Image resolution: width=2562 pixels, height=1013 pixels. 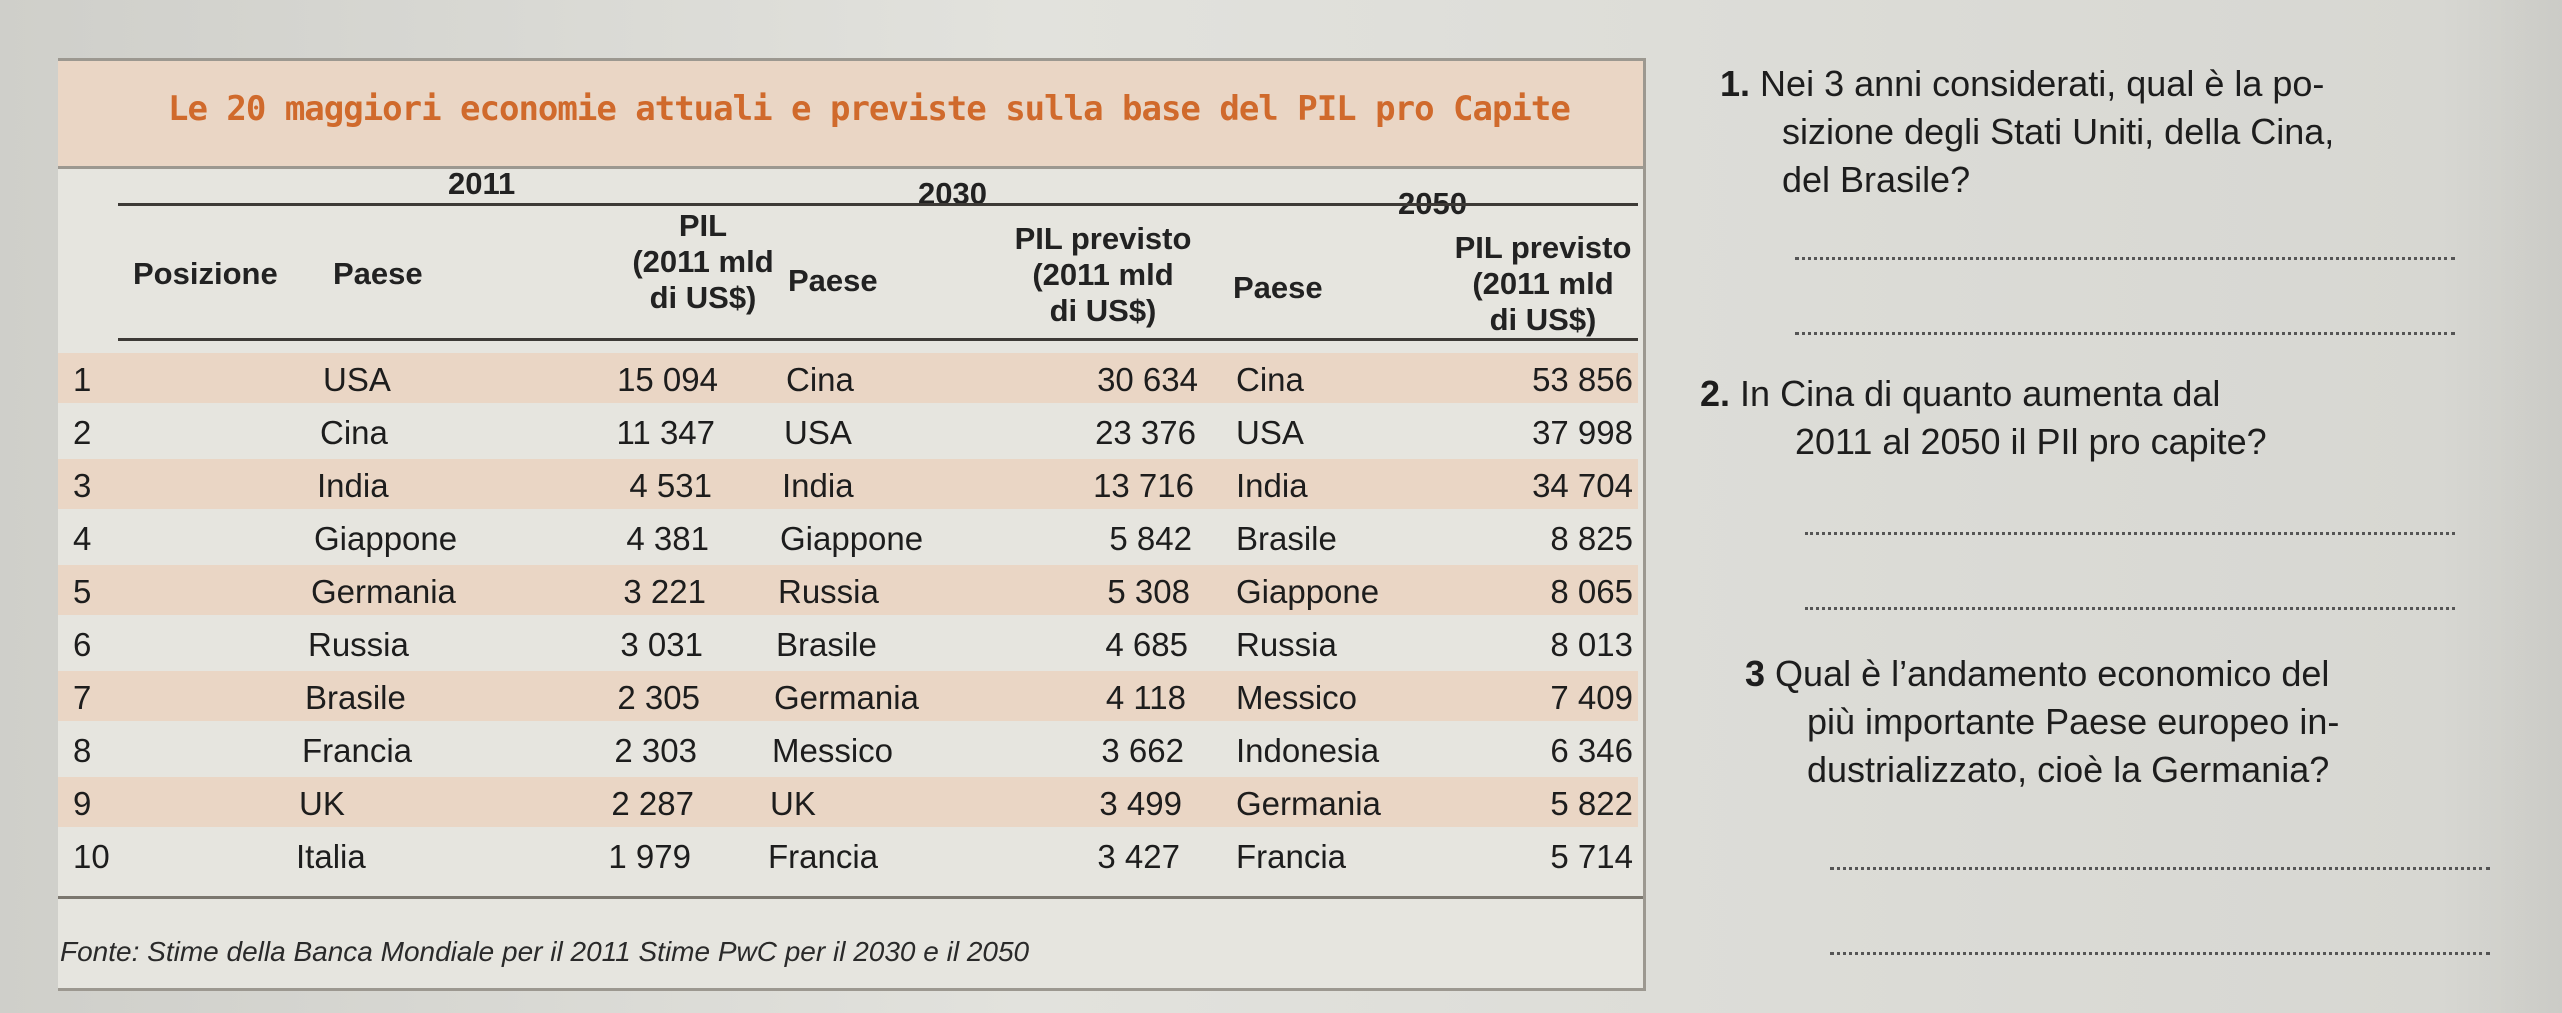 What do you see at coordinates (82, 379) in the screenshot?
I see `cell-posizione: 1` at bounding box center [82, 379].